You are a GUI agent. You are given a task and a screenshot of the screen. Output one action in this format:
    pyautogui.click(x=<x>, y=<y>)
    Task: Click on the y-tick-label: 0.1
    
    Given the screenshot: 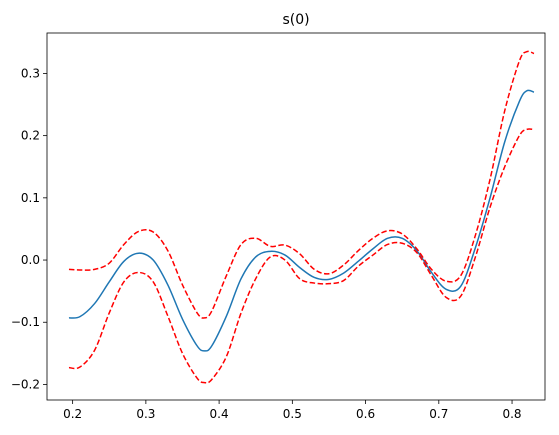 What is the action you would take?
    pyautogui.click(x=30, y=198)
    